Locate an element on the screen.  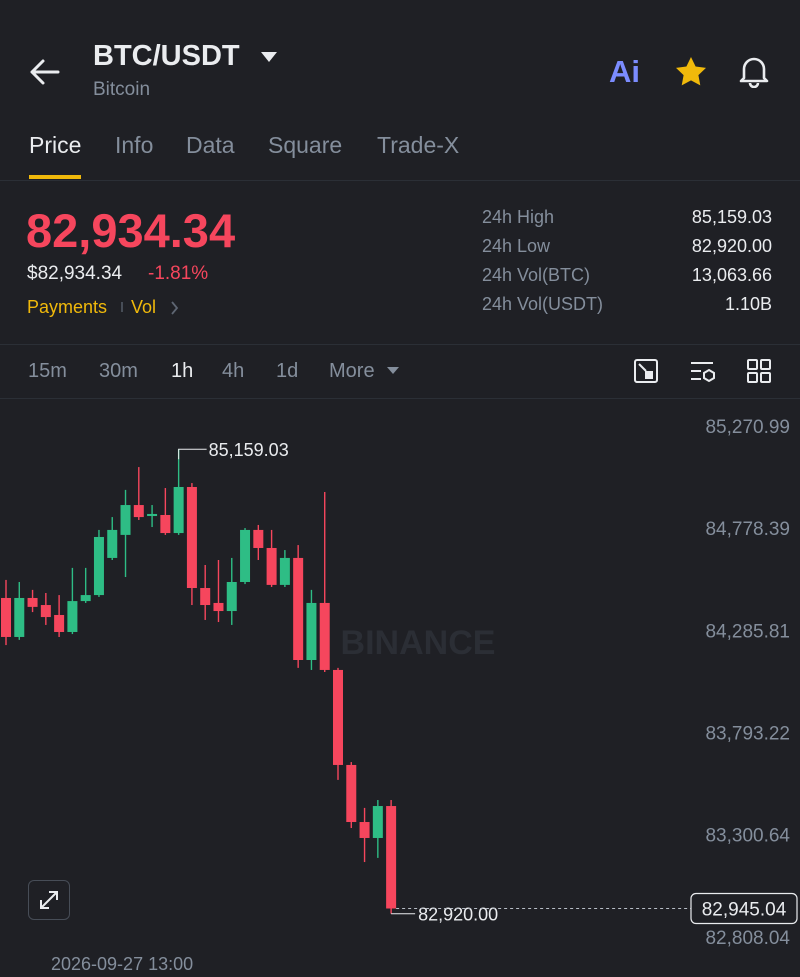
stat-label: 24h High is located at coordinates (518, 217).